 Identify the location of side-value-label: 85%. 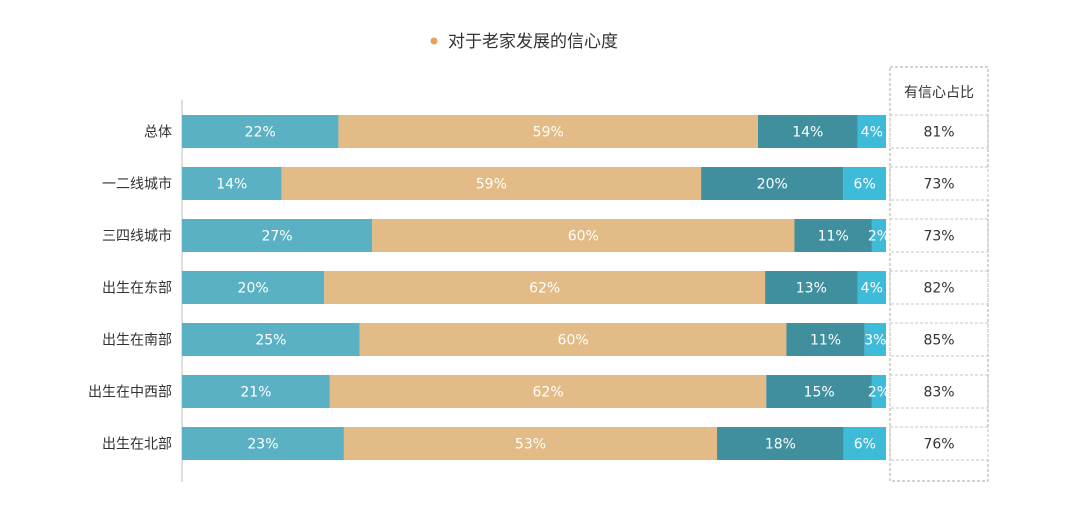
(938, 341).